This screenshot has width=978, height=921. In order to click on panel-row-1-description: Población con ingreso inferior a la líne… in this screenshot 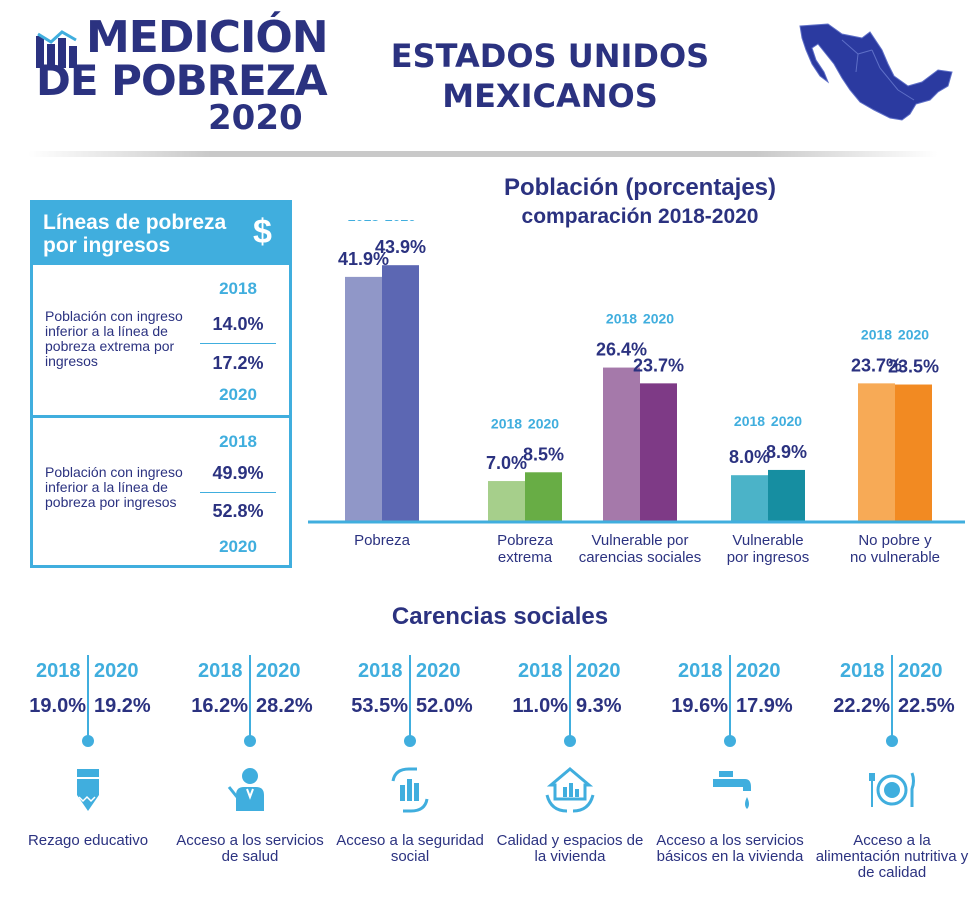, I will do `click(114, 338)`.